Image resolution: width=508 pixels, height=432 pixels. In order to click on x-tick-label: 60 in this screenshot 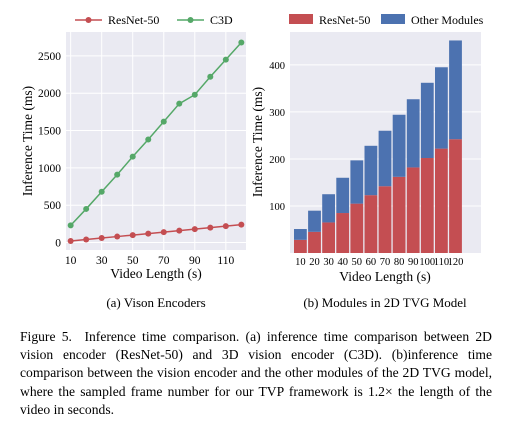, I will do `click(371, 262)`.